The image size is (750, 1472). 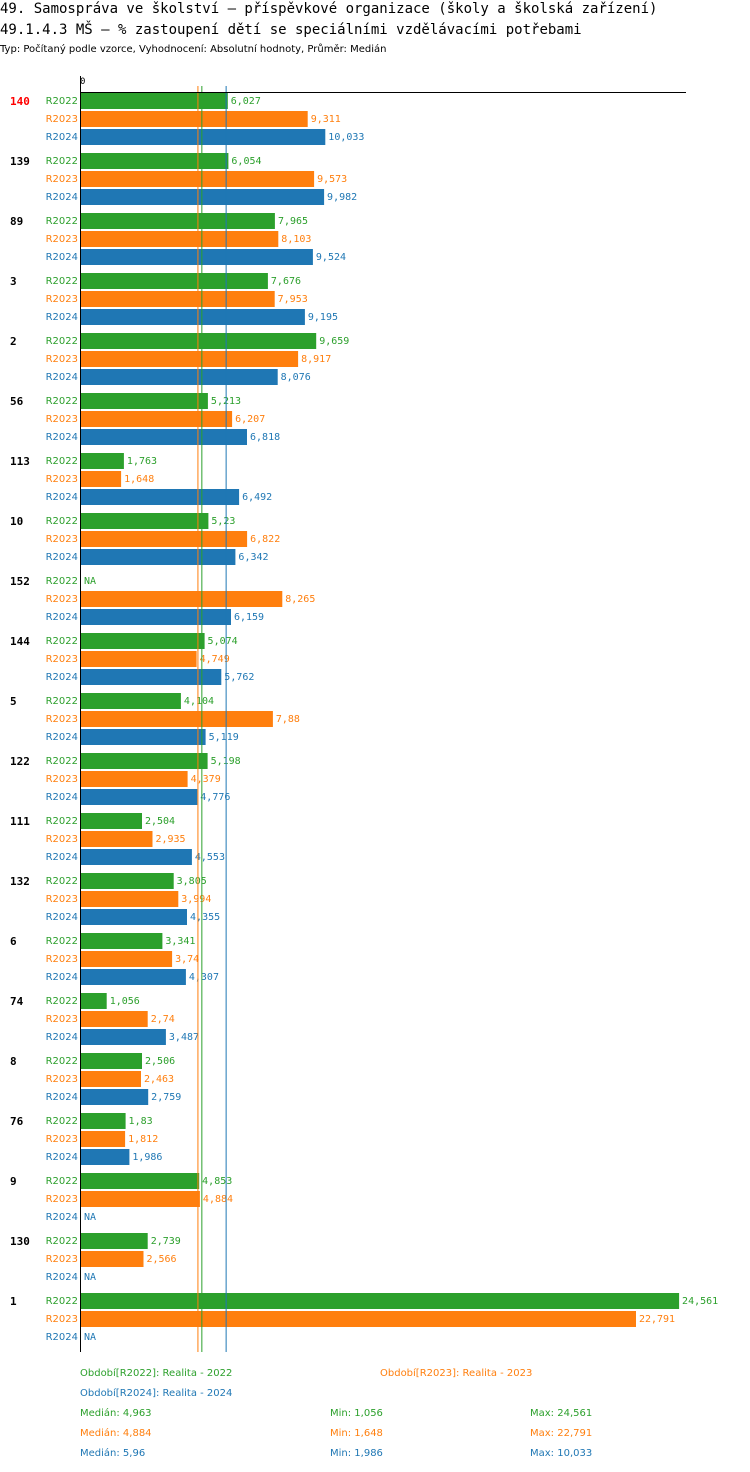 What do you see at coordinates (326, 119) in the screenshot?
I see `value-label: 9,311` at bounding box center [326, 119].